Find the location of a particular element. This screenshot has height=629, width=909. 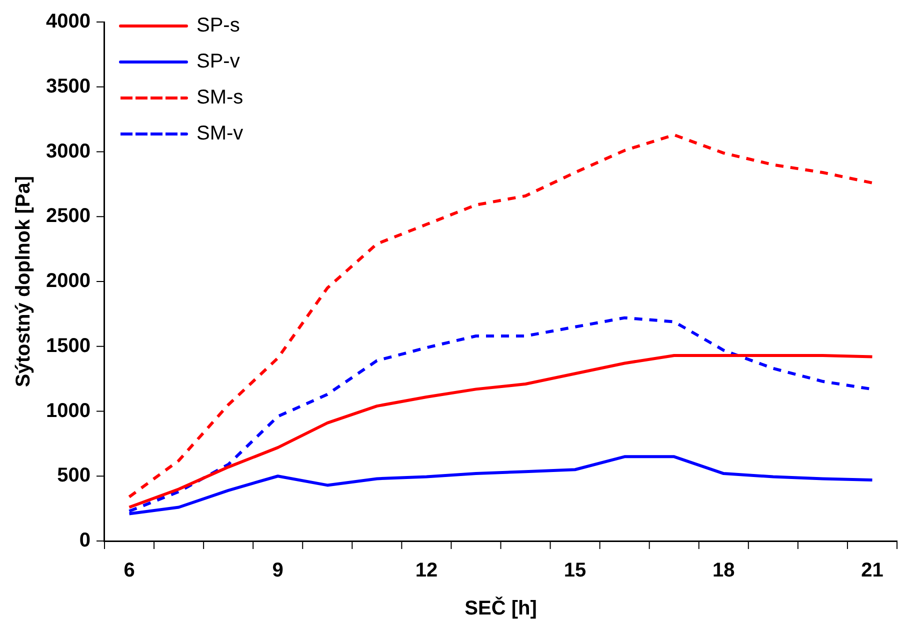

x-tick-label: 12 is located at coordinates (426, 571).